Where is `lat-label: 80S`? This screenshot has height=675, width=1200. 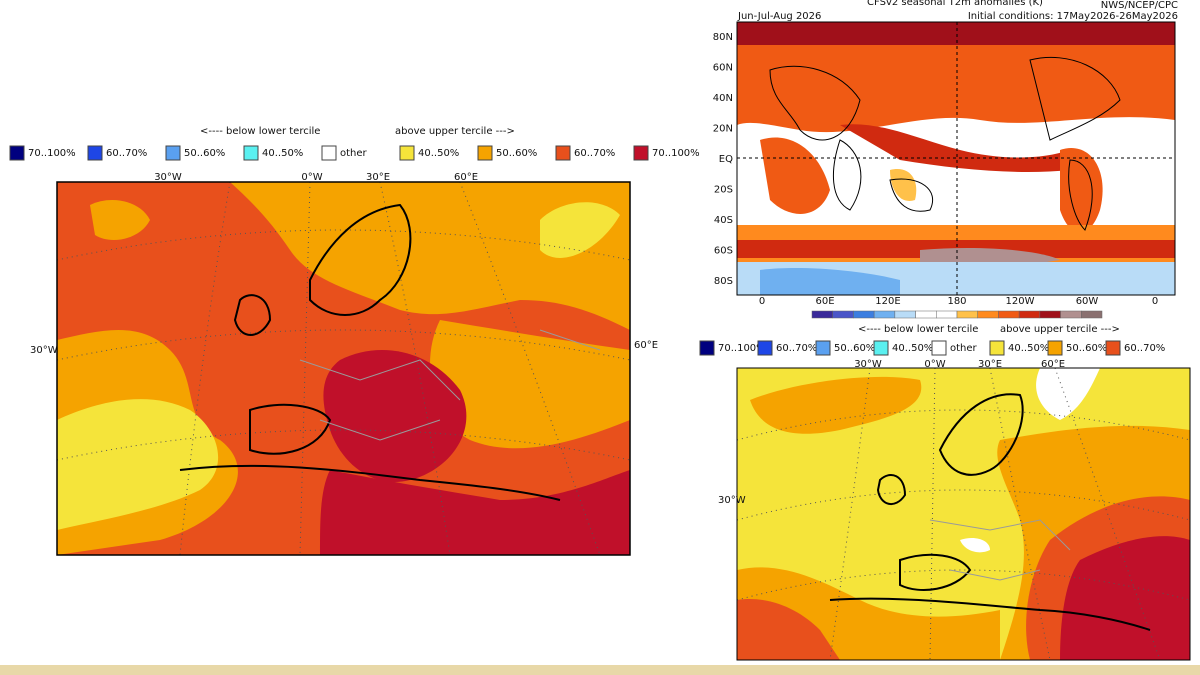 lat-label: 80S is located at coordinates (723, 281).